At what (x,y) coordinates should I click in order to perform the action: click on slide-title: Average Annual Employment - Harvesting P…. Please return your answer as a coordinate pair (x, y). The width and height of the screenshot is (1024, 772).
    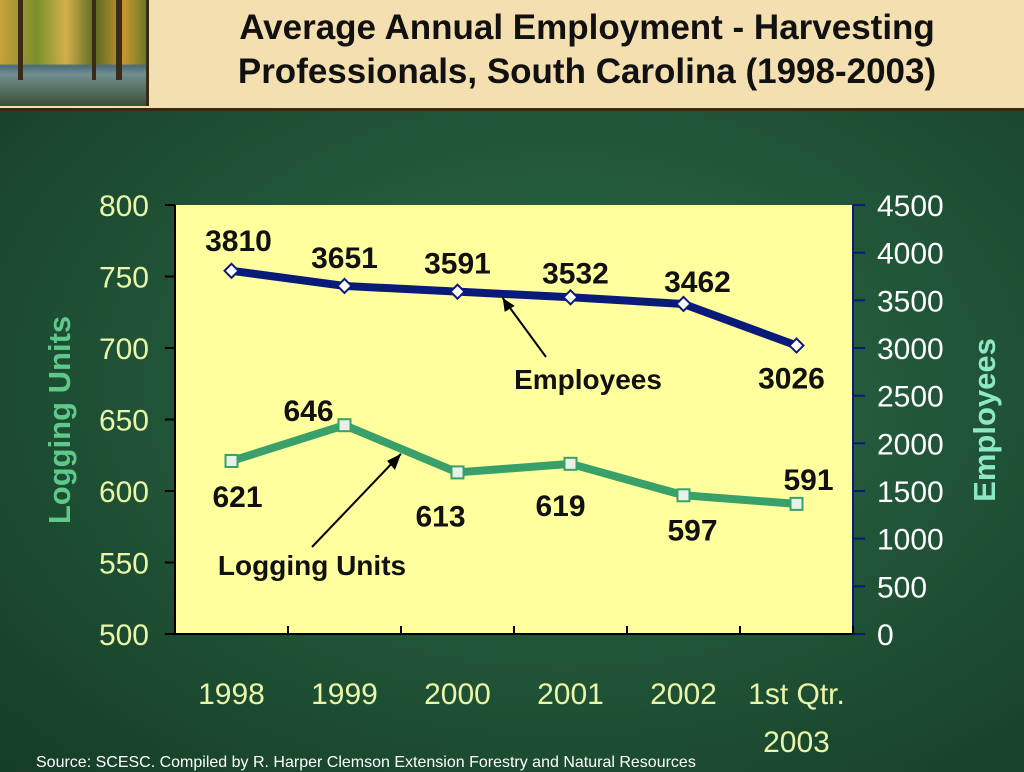
    Looking at the image, I should click on (587, 50).